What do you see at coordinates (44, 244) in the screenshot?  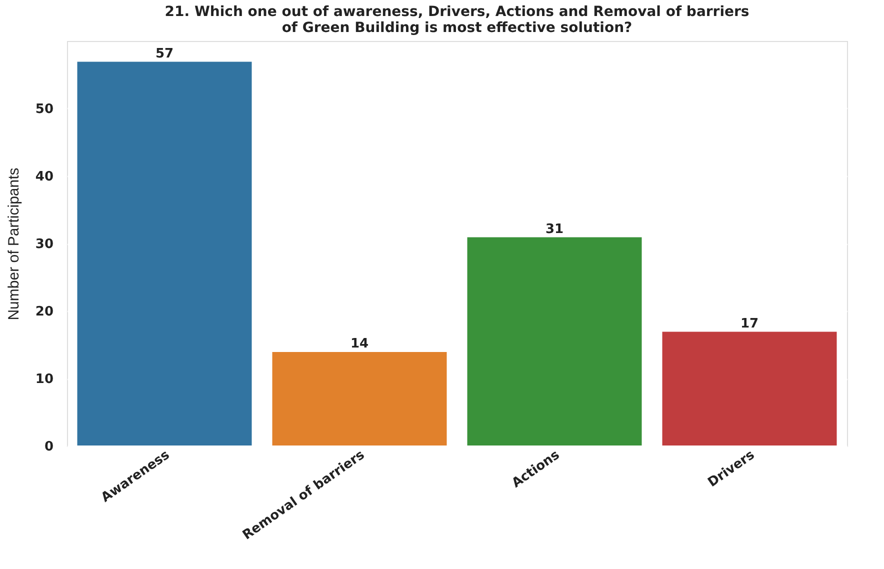 I see `y-tick-label: 30` at bounding box center [44, 244].